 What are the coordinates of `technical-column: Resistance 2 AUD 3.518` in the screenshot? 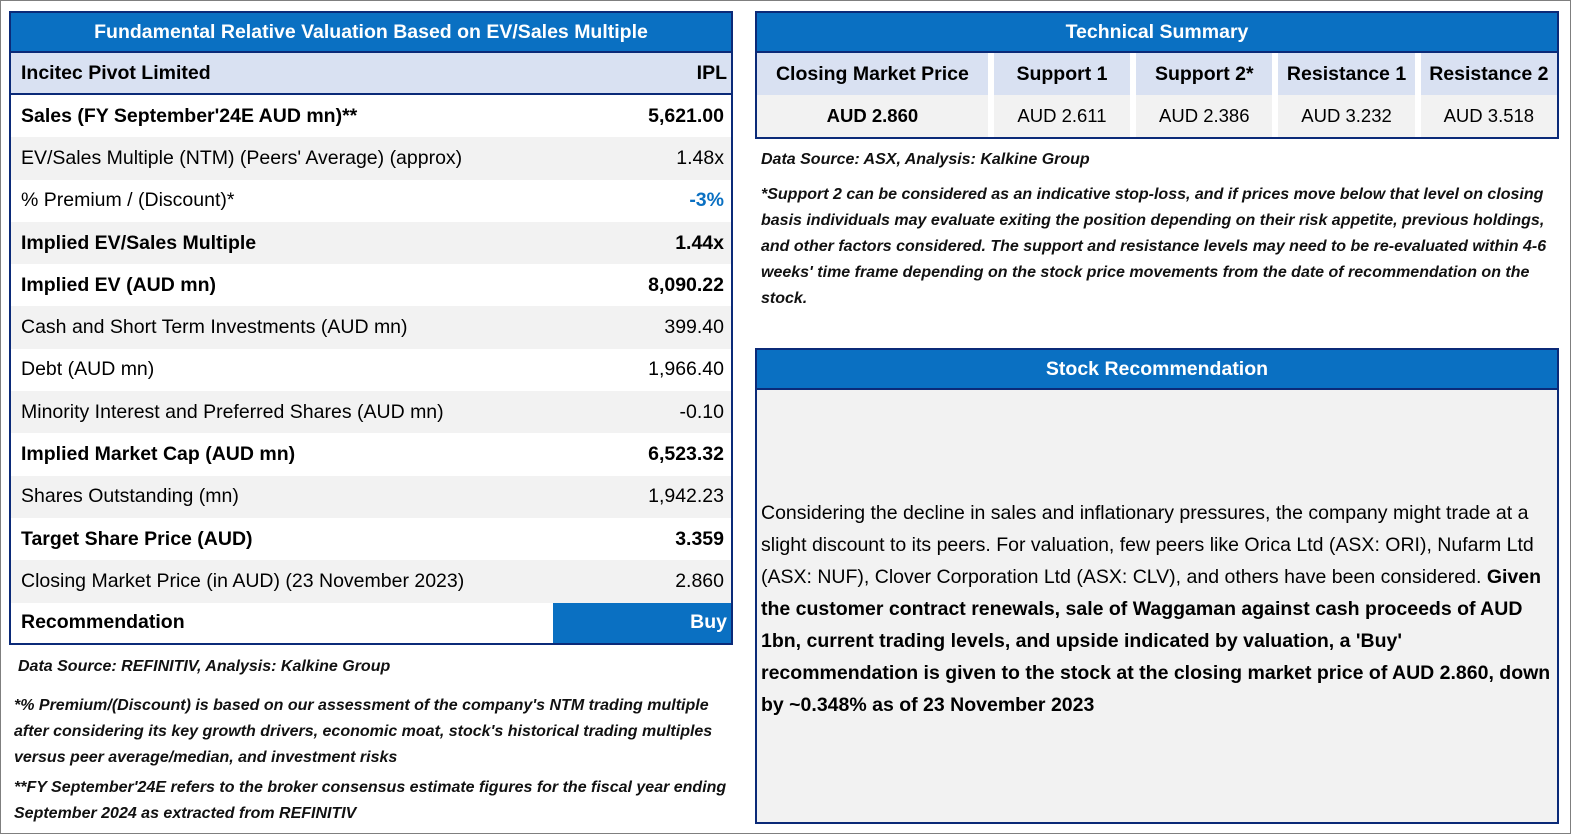 It's located at (1488, 95).